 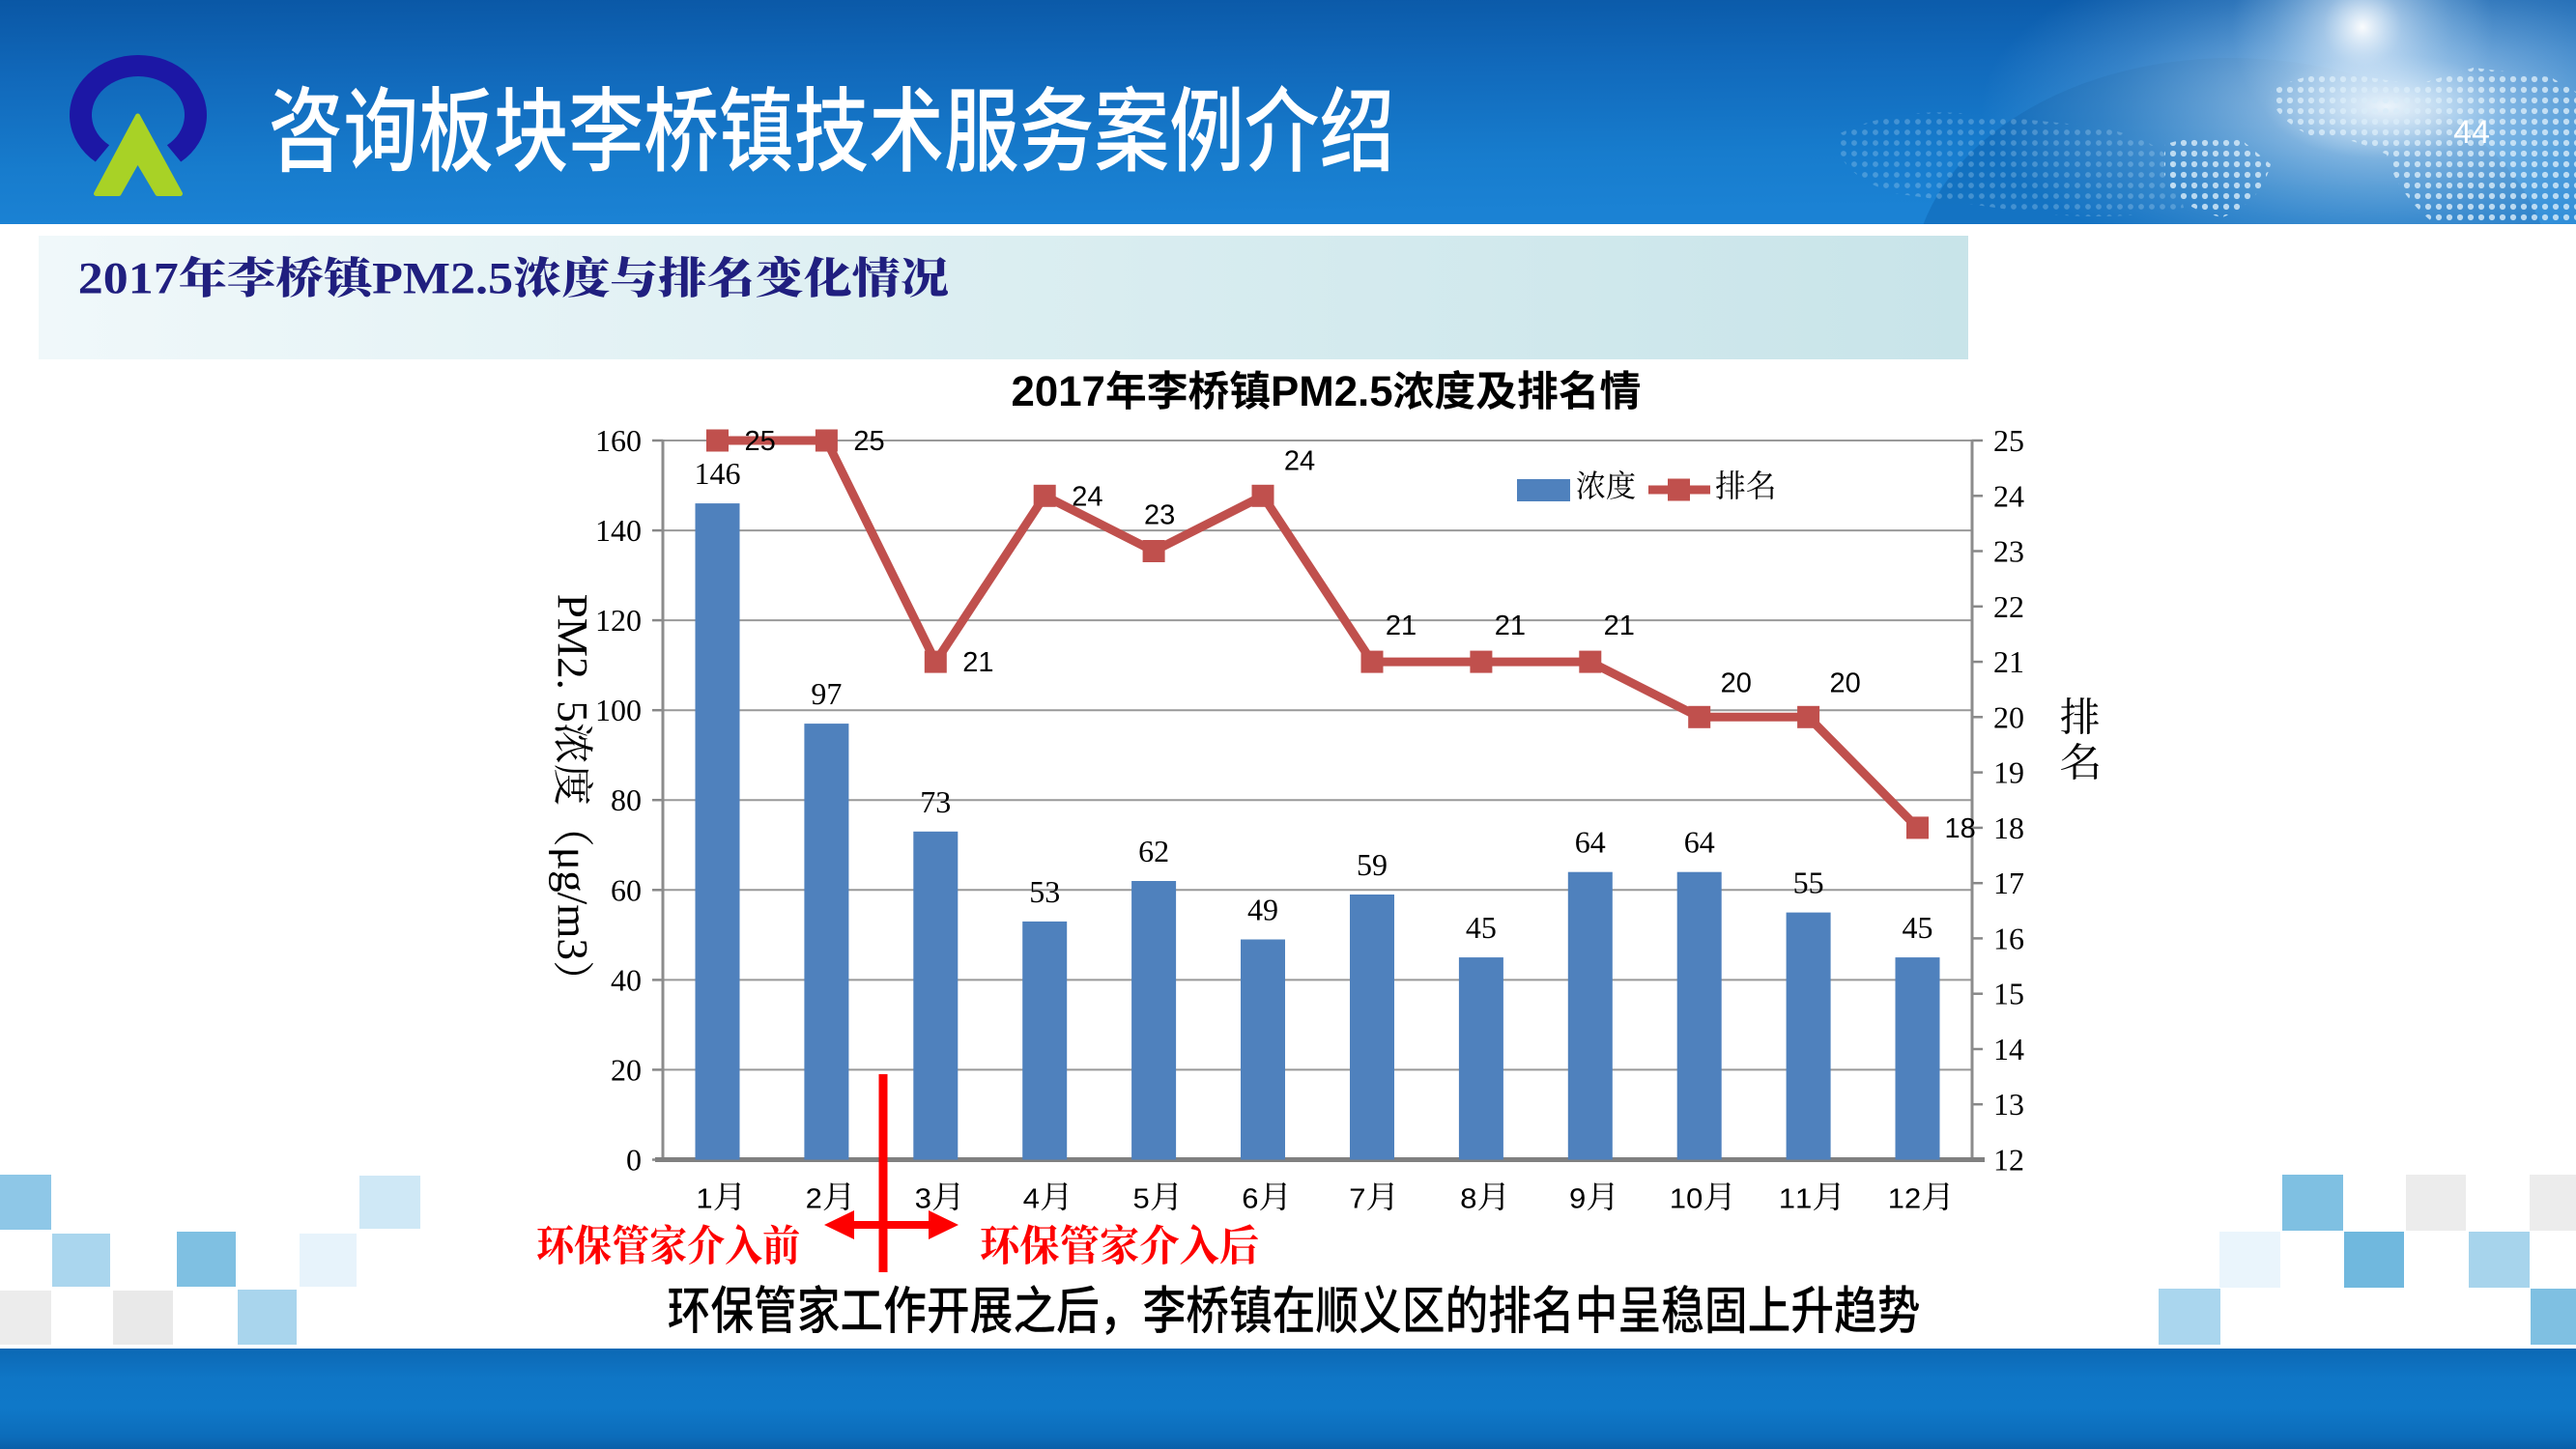 What do you see at coordinates (1262, 910) in the screenshot?
I see `svg-text: 49` at bounding box center [1262, 910].